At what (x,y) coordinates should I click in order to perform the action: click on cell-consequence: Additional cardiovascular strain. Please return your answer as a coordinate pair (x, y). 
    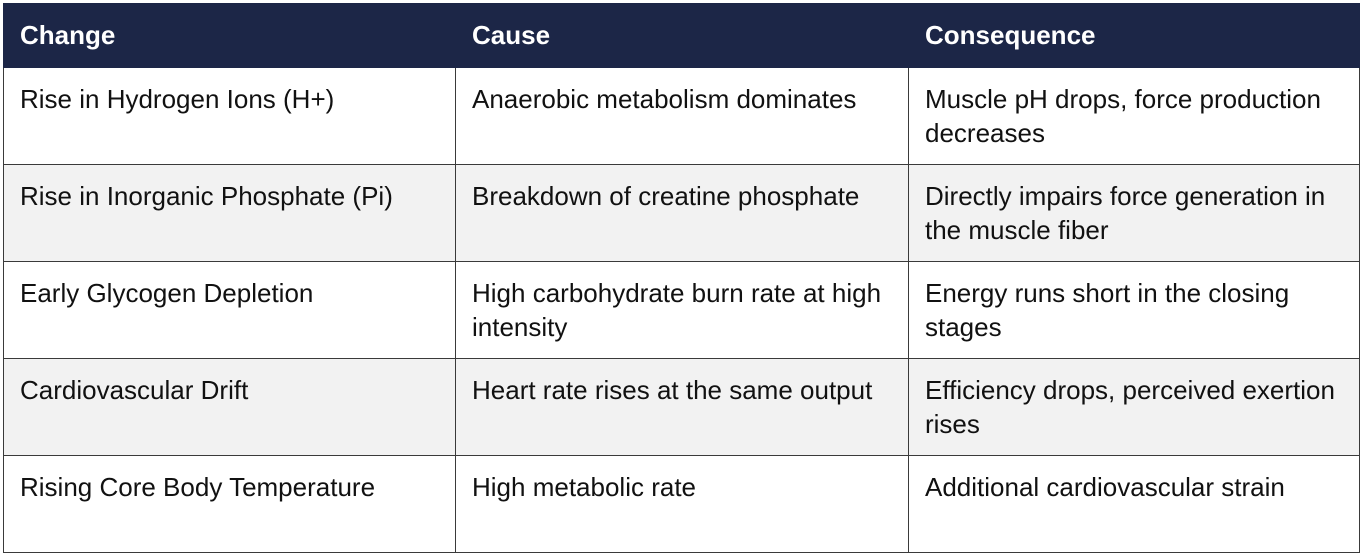
    Looking at the image, I should click on (1134, 504).